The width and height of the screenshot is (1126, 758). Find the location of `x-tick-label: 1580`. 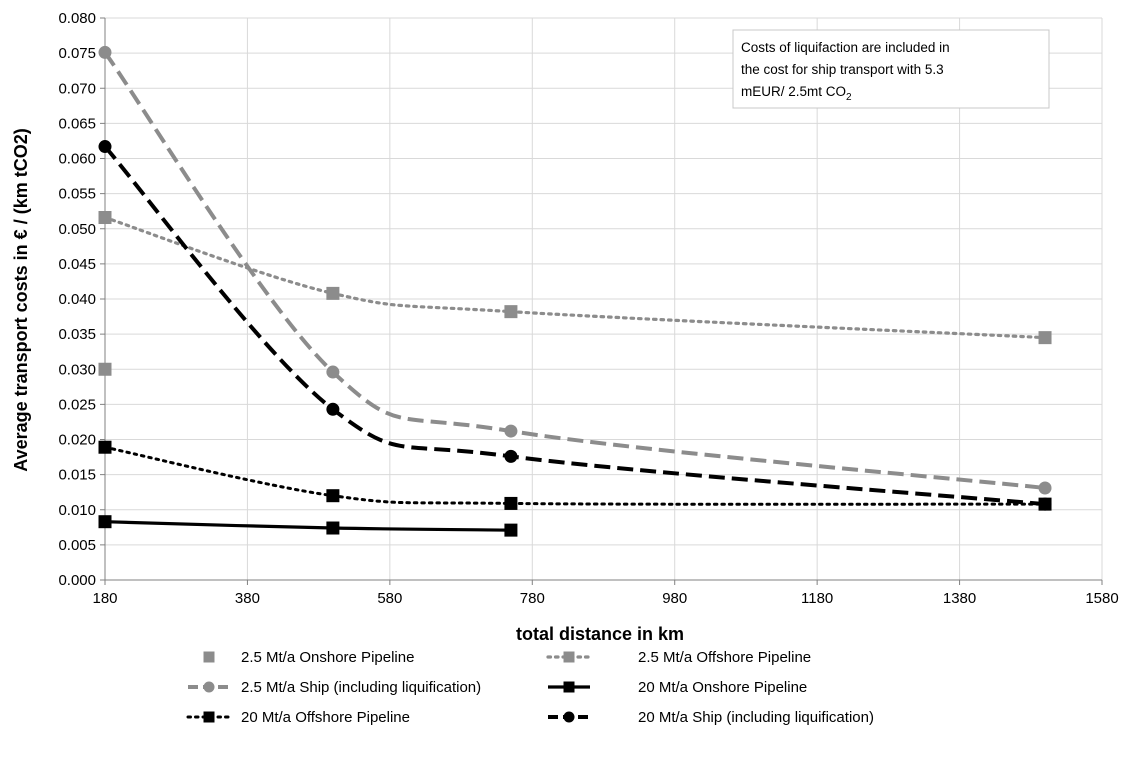

x-tick-label: 1580 is located at coordinates (1101, 598).